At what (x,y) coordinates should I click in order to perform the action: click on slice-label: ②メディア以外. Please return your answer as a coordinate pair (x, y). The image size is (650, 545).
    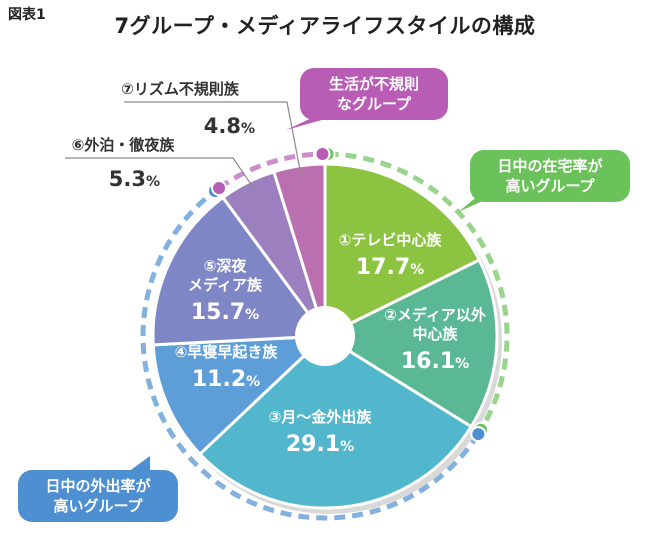
    Looking at the image, I should click on (435, 315).